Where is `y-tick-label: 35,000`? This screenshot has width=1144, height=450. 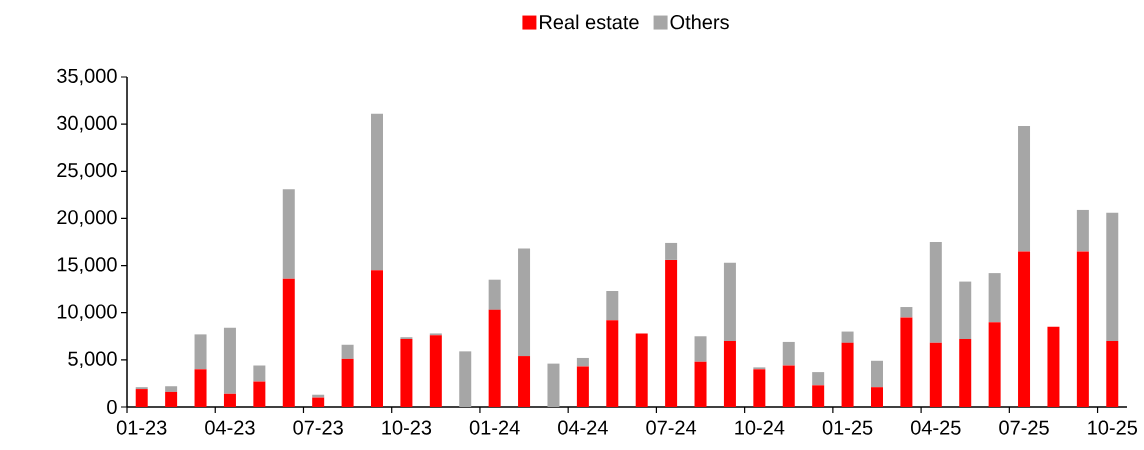 y-tick-label: 35,000 is located at coordinates (87, 77).